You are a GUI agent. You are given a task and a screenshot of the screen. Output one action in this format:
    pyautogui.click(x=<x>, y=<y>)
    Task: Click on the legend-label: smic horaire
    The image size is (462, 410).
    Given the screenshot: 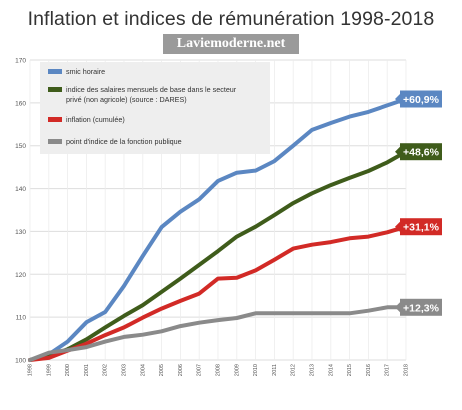 What is the action you would take?
    pyautogui.click(x=85, y=71)
    